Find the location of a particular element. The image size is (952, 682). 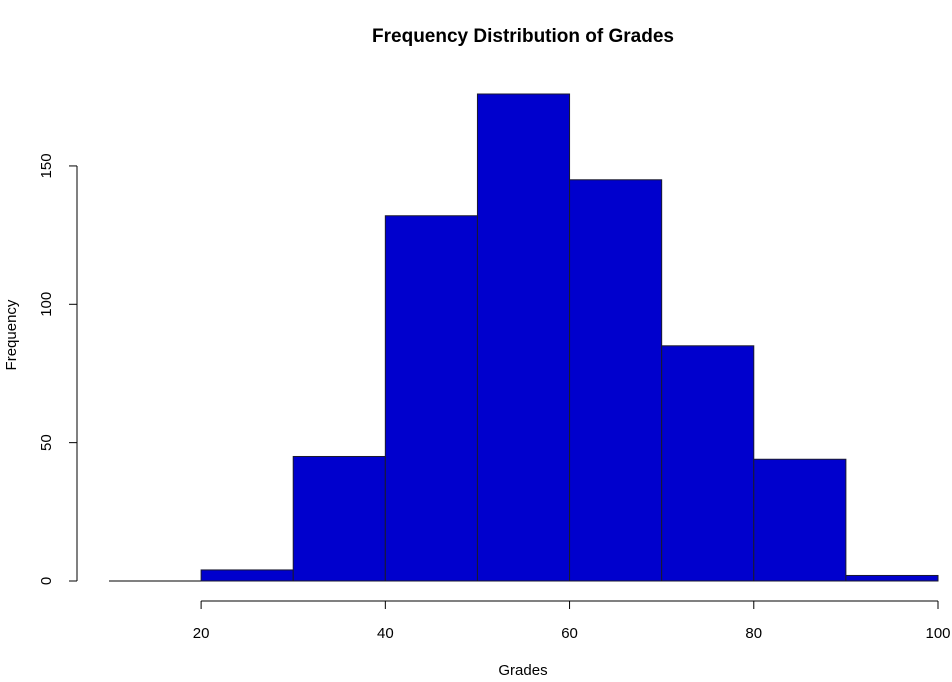

y-axis: 0 50 100 150 is located at coordinates (58, 369).